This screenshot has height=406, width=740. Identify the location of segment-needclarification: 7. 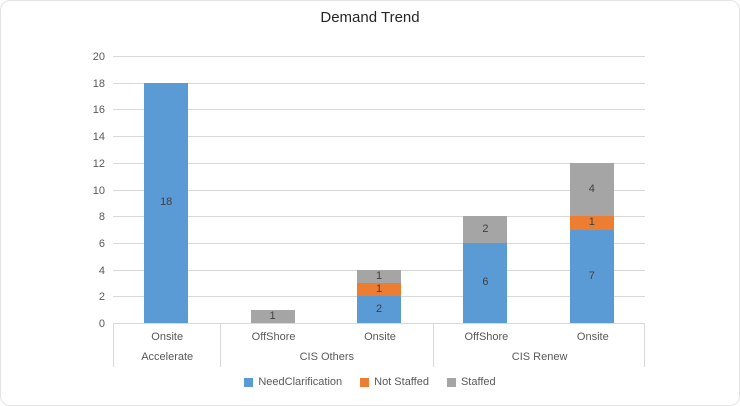
(591, 276).